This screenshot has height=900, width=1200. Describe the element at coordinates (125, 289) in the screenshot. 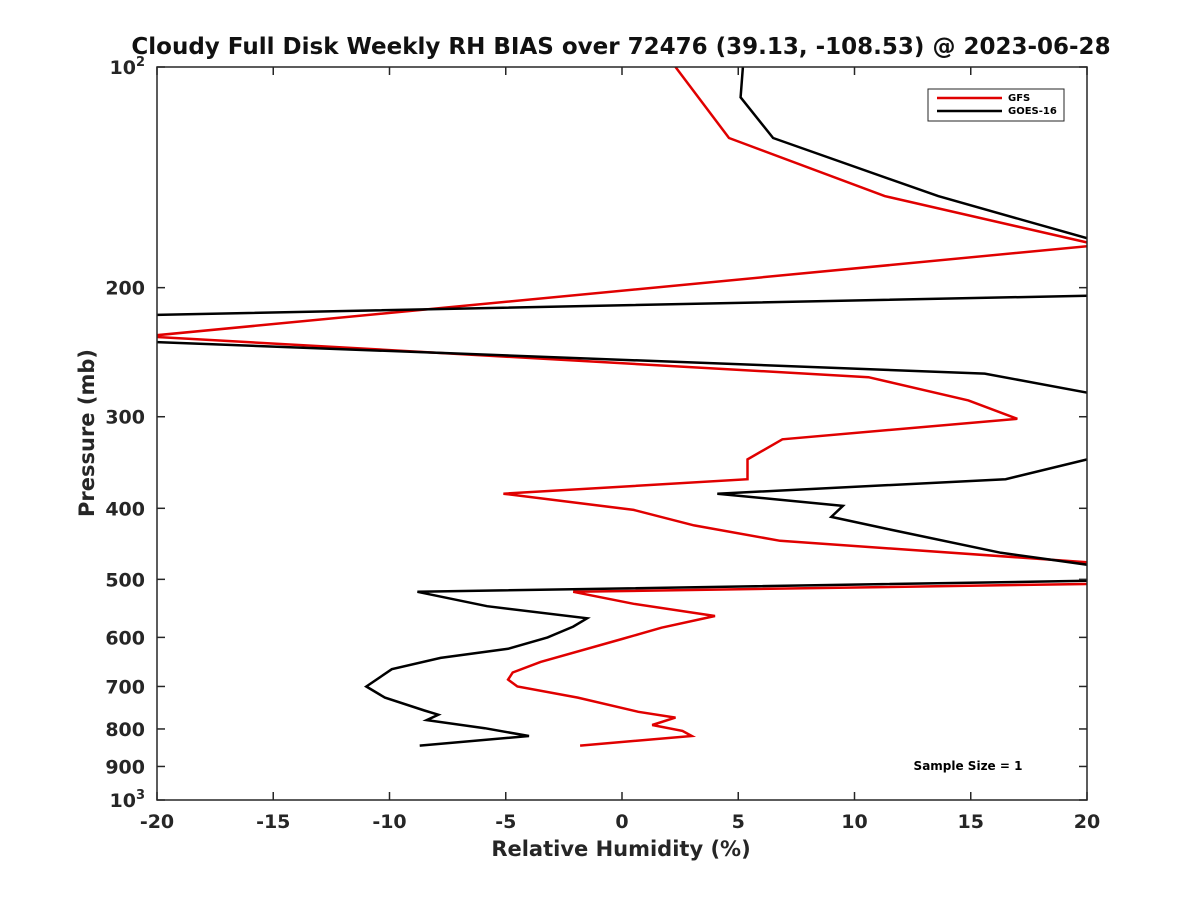

I see `y-tick-label: 200` at that location.